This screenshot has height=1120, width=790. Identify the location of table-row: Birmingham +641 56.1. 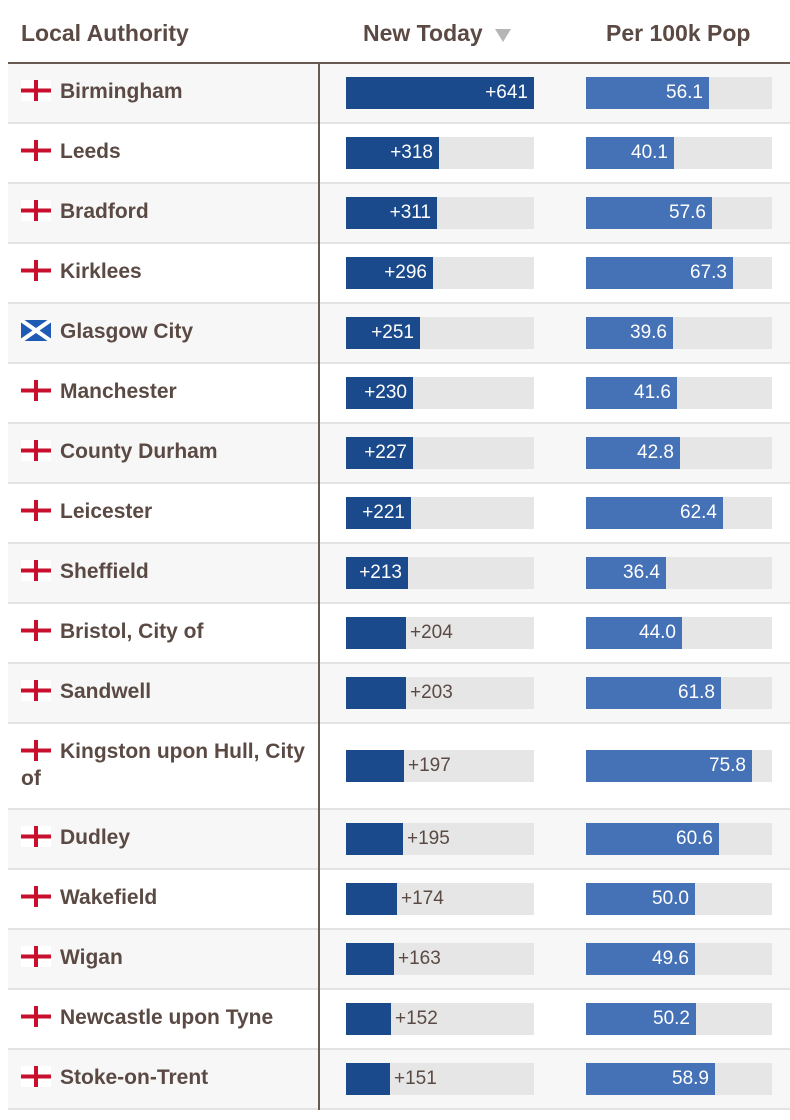
(399, 94).